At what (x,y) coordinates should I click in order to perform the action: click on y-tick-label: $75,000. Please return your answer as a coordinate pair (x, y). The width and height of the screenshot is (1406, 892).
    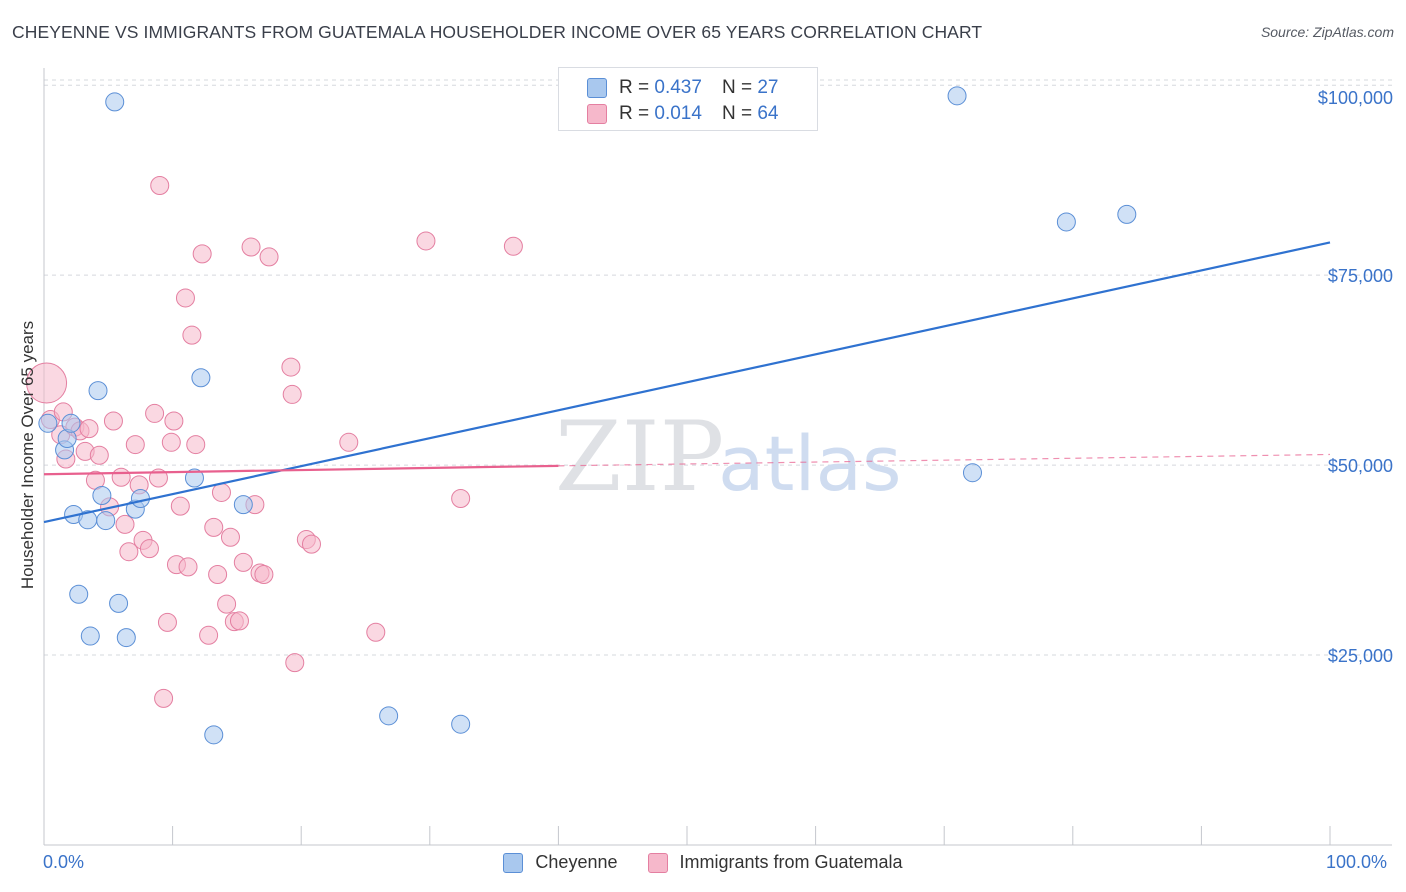
    Looking at the image, I should click on (1360, 276).